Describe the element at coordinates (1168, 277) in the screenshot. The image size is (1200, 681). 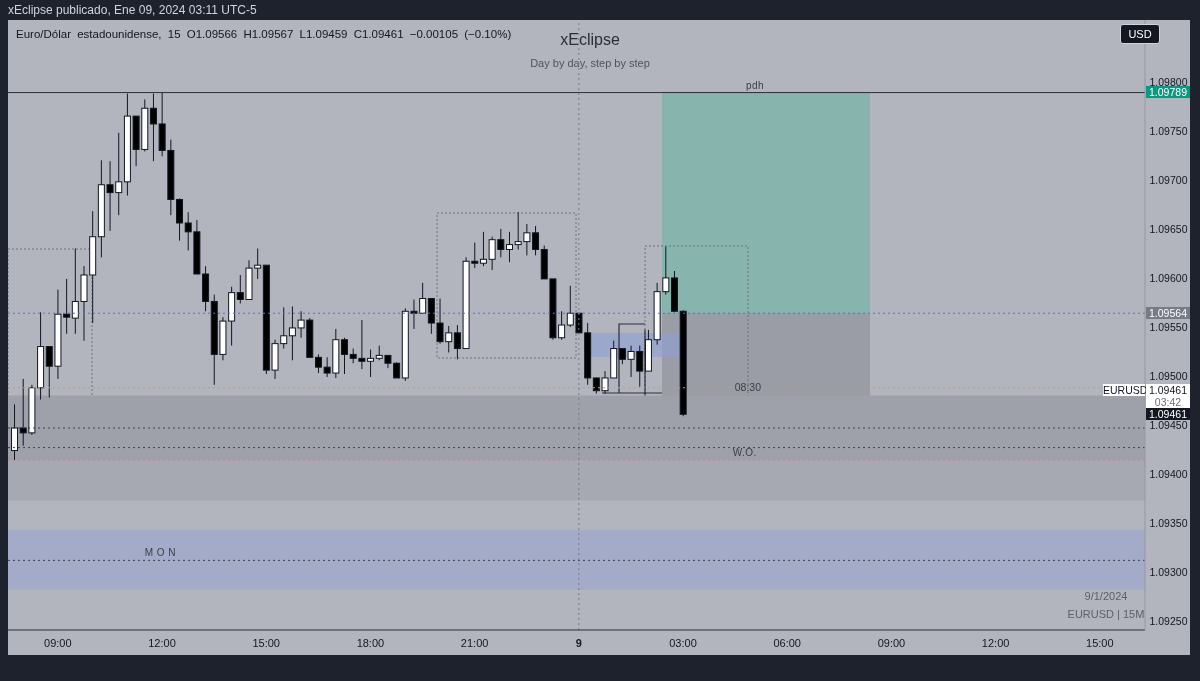
I see `y-tick-label: 1.09600` at that location.